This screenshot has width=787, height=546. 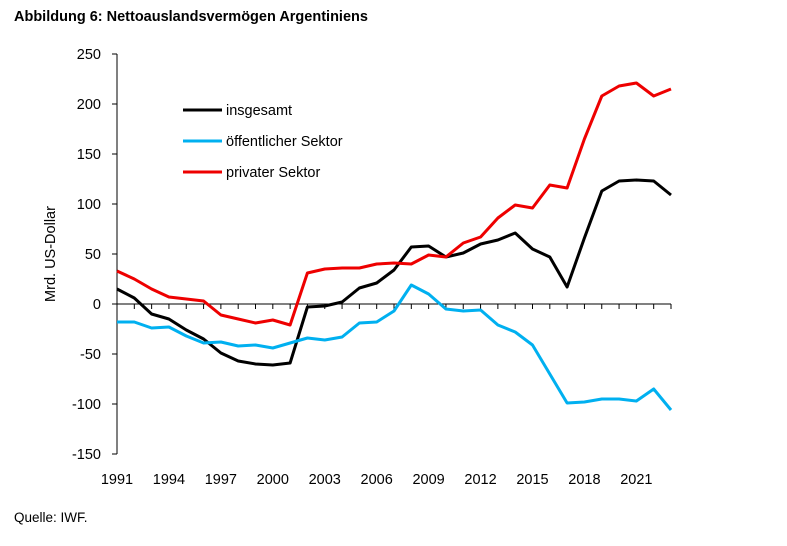 I want to click on x-tick-label: 2003, so click(x=325, y=480).